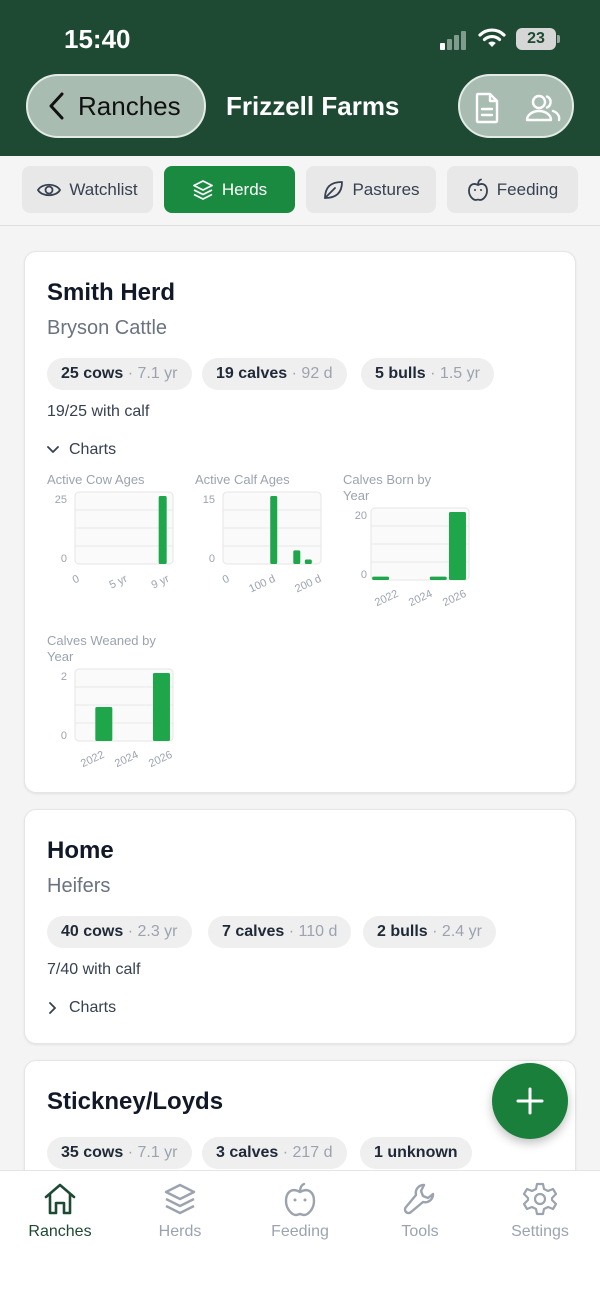  What do you see at coordinates (361, 516) in the screenshot?
I see `y-tick-label: 20` at bounding box center [361, 516].